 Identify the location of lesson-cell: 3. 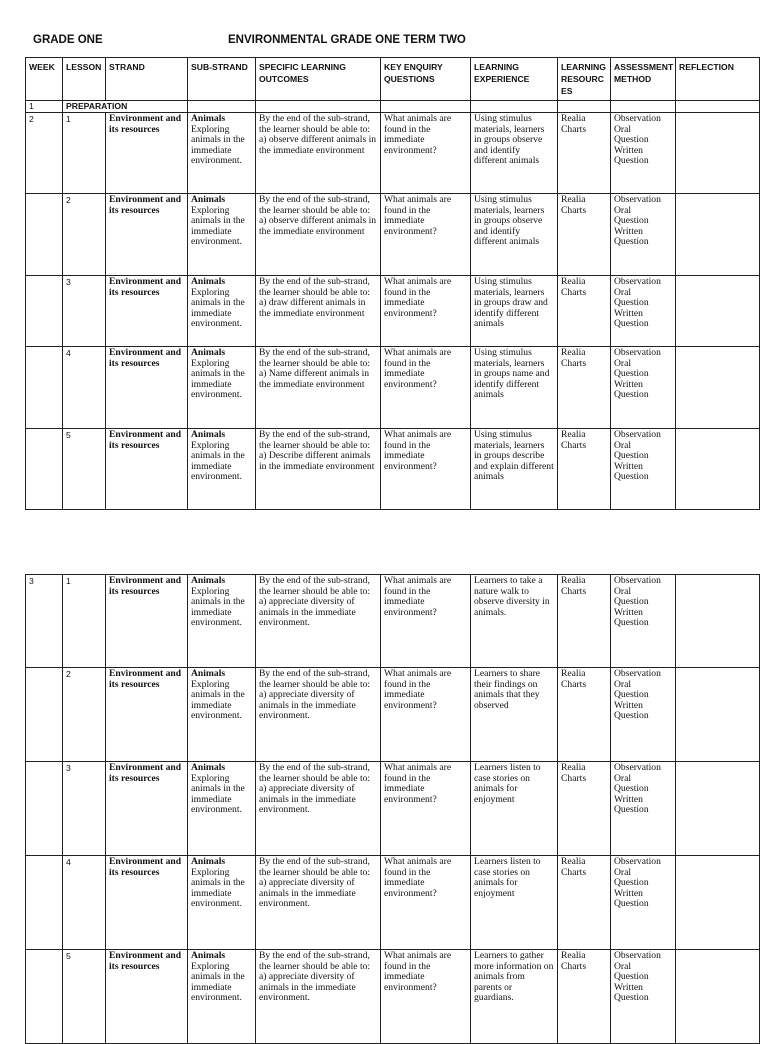
(84, 808).